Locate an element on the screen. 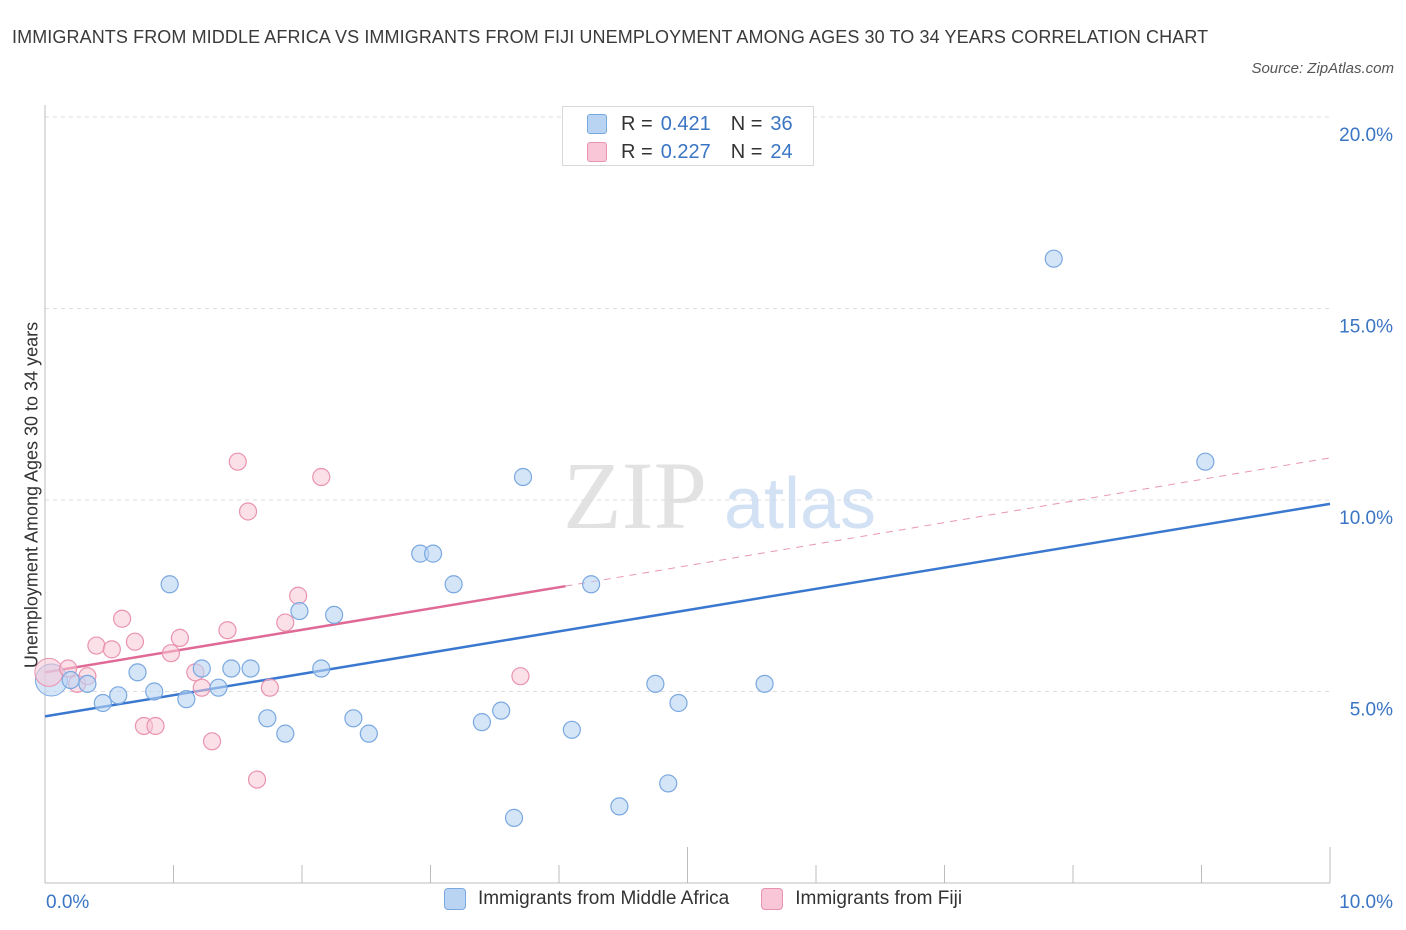 The image size is (1406, 930). legend-row-middle-africa: R = 0.421 N = 36 is located at coordinates (690, 124).